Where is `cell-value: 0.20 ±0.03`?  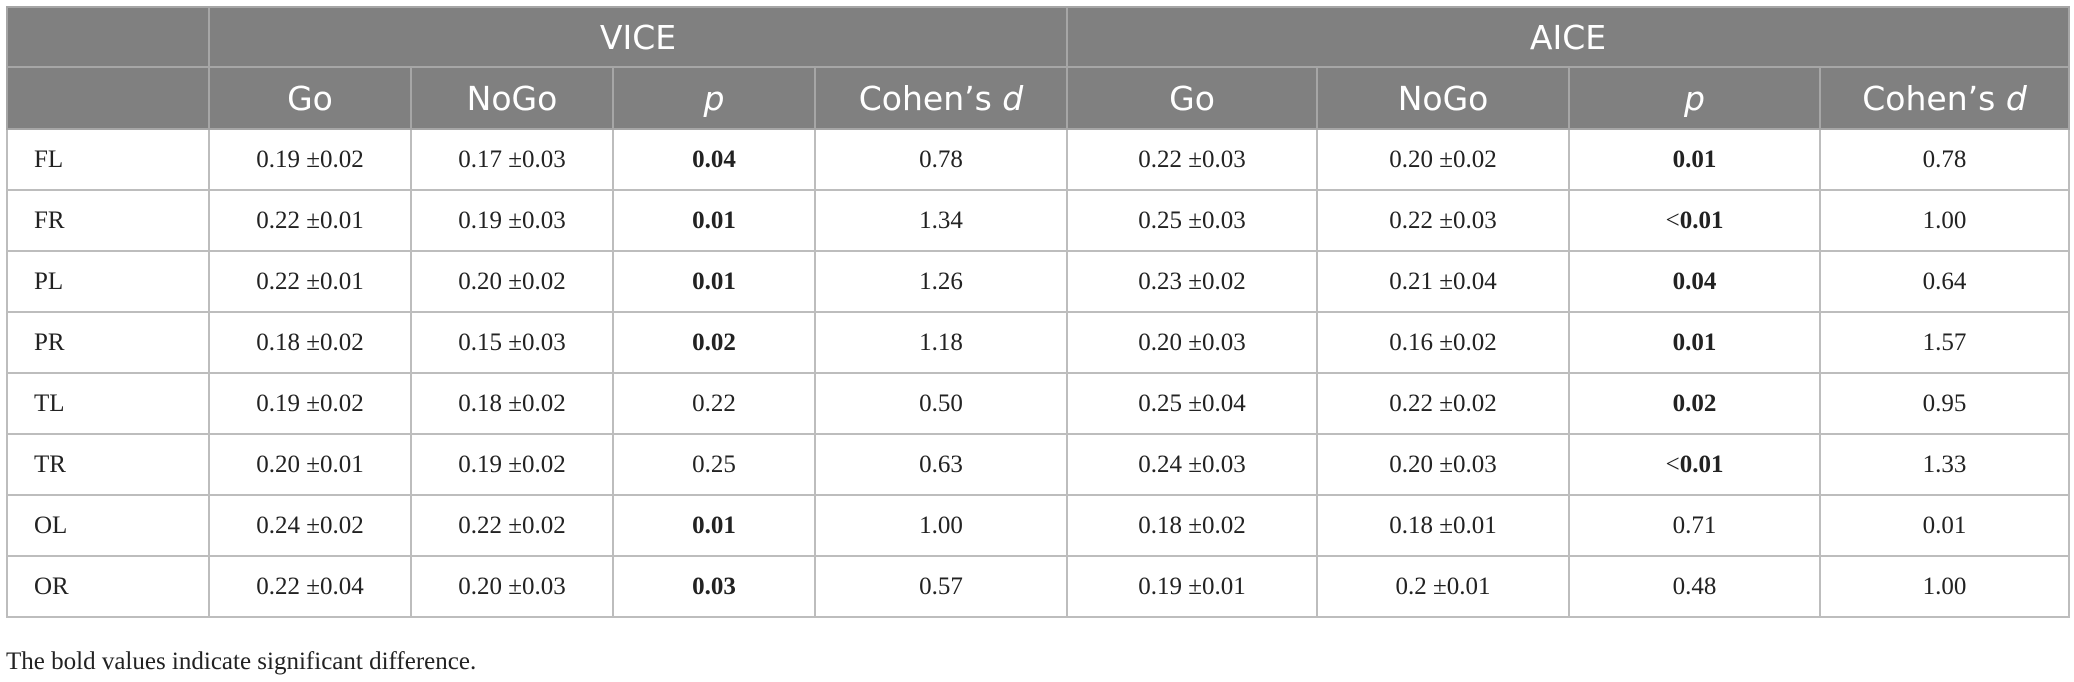
cell-value: 0.20 ±0.03 is located at coordinates (1443, 464).